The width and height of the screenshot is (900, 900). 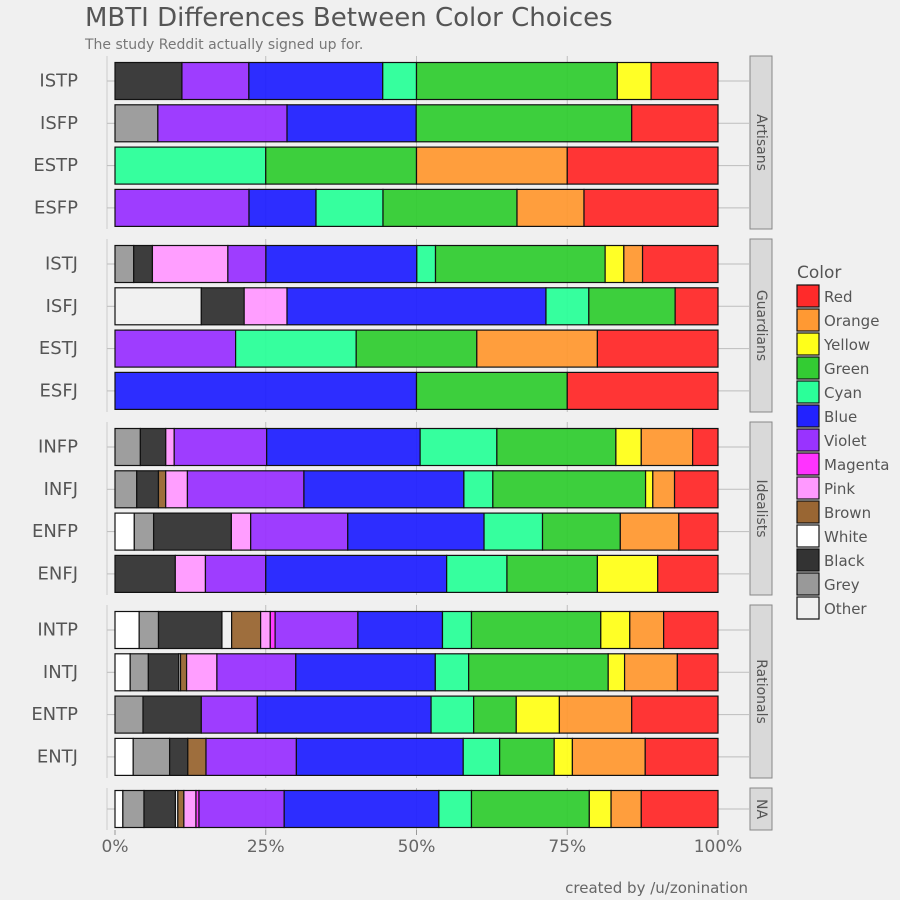 What do you see at coordinates (115, 847) in the screenshot?
I see `x-tick-label: 0%` at bounding box center [115, 847].